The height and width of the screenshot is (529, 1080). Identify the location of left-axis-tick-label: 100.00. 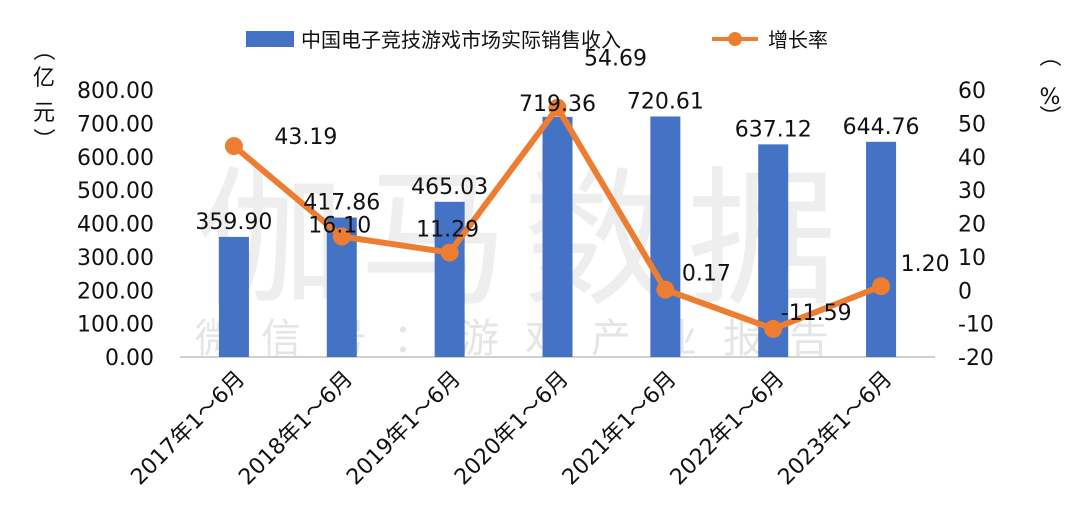
(115, 325).